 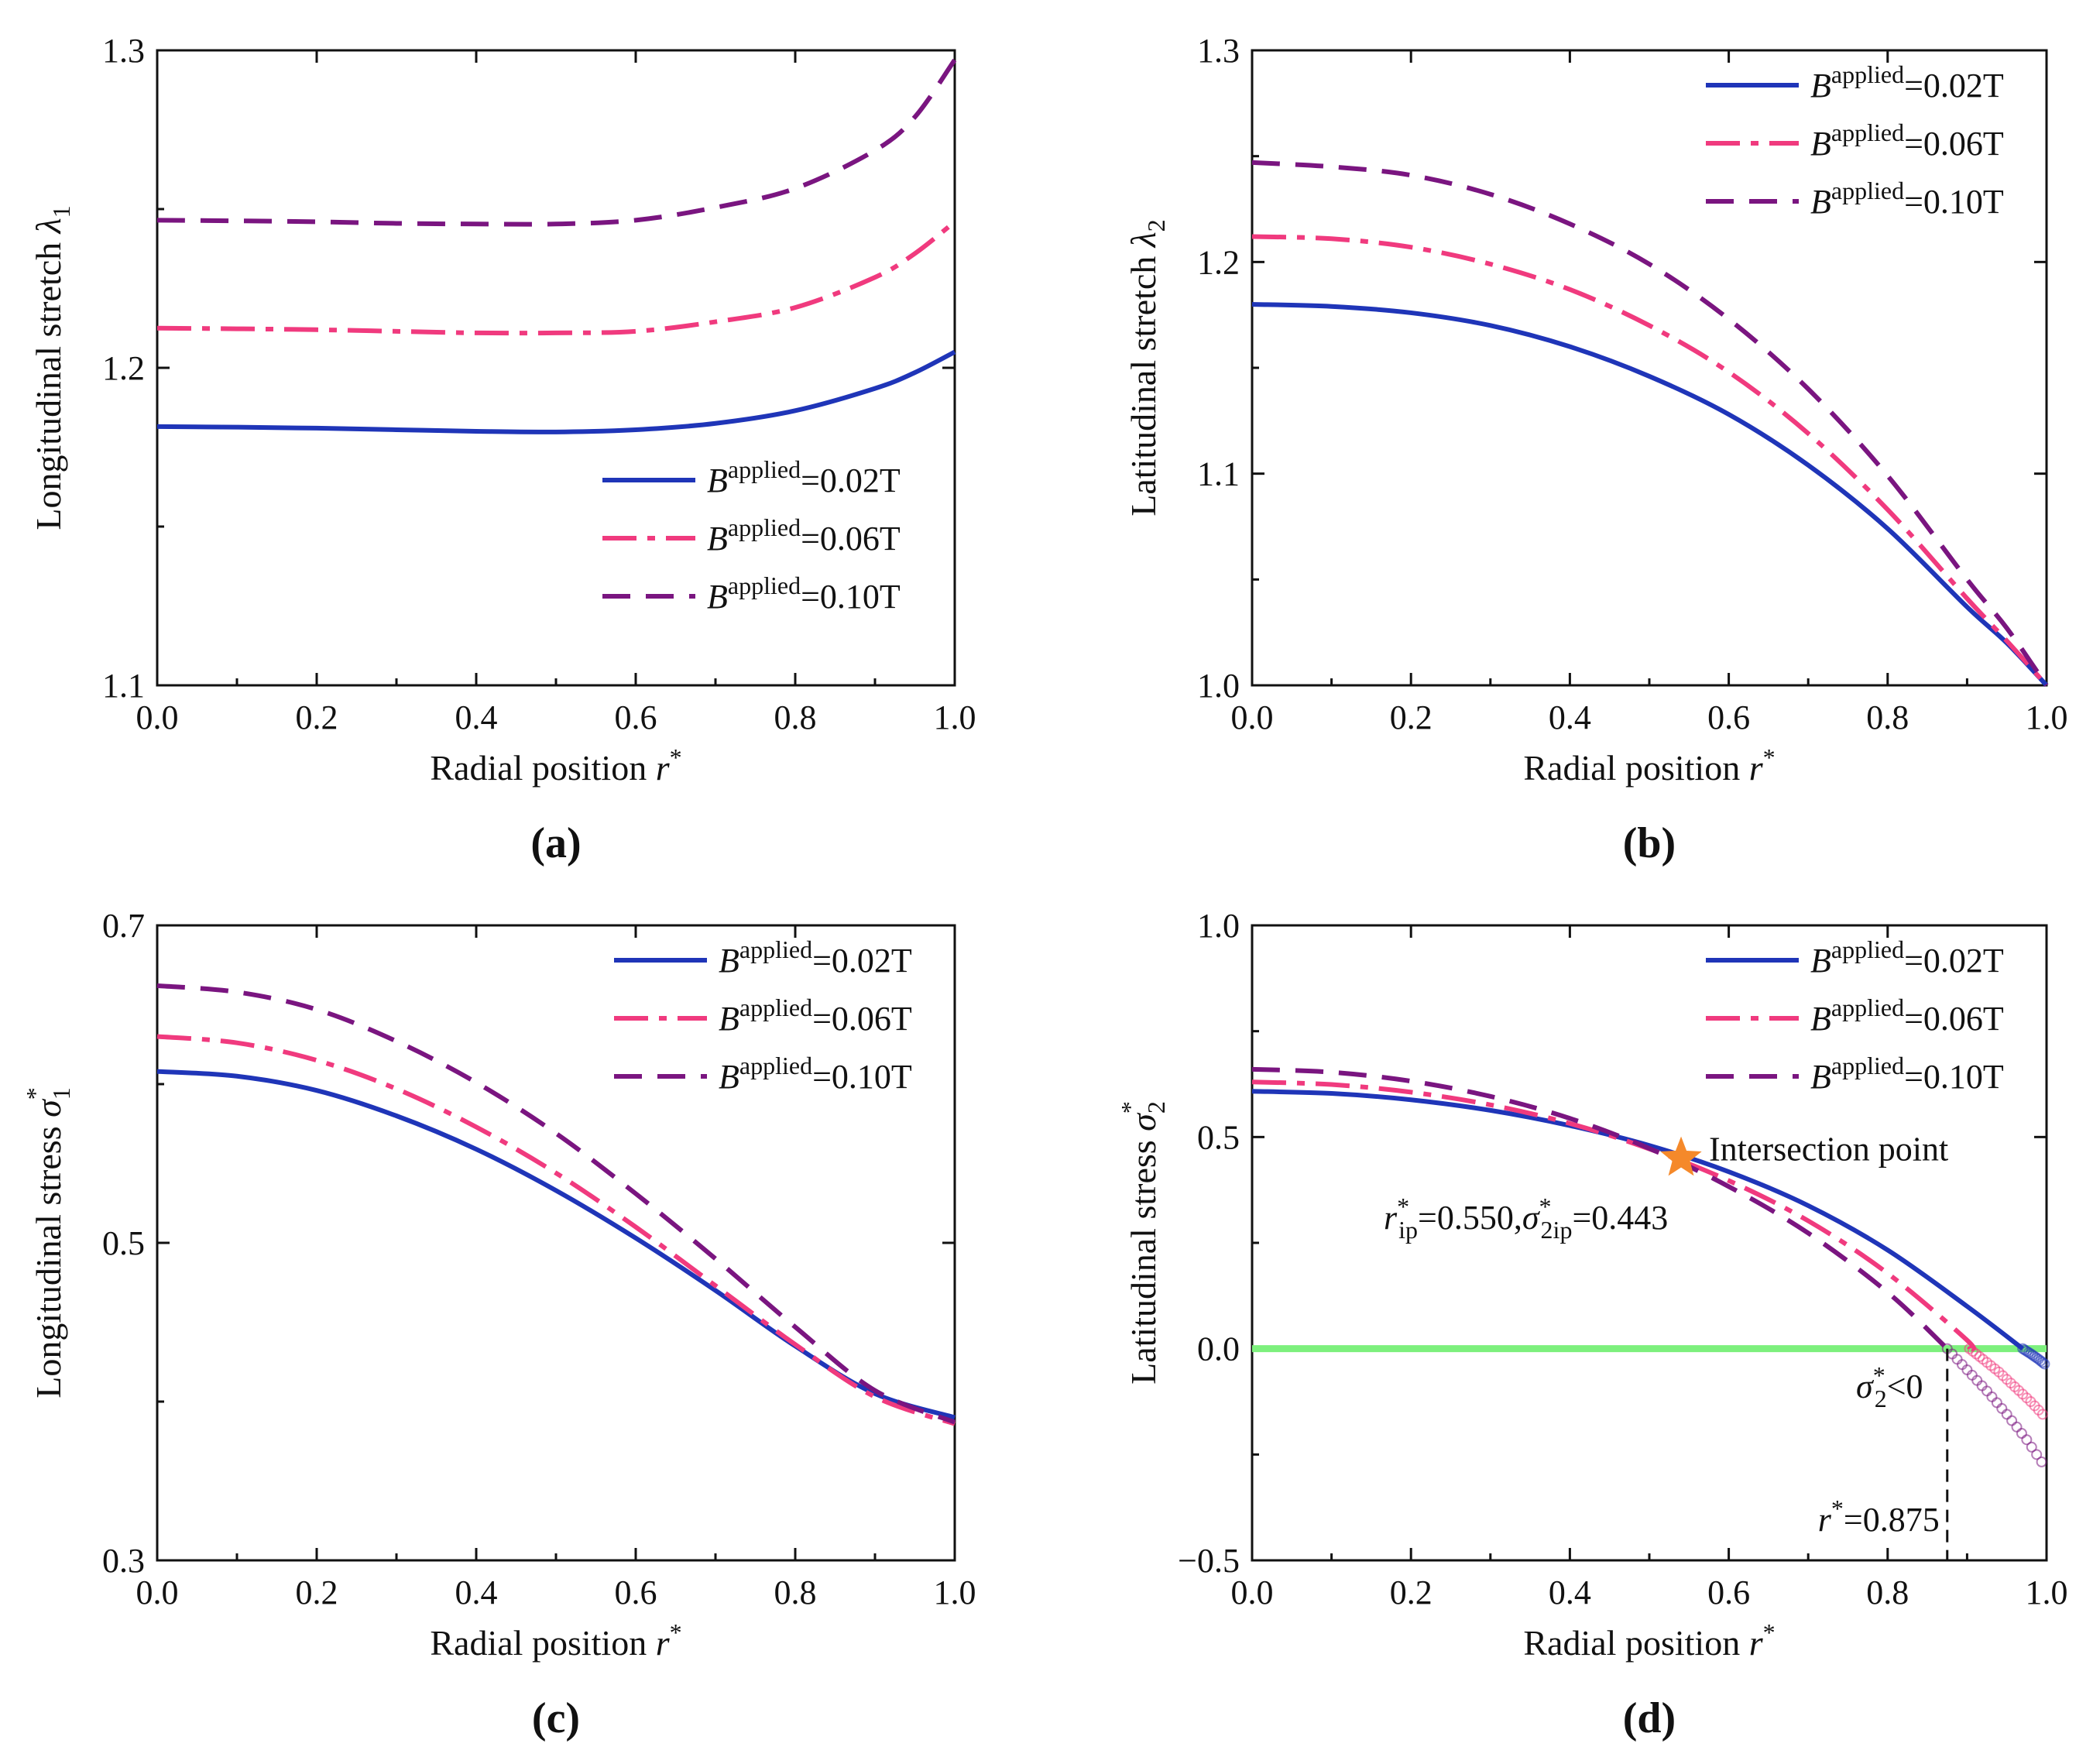 What do you see at coordinates (1143, 1243) in the screenshot?
I see `y-axis-label: Latitudinal stress σ2*` at bounding box center [1143, 1243].